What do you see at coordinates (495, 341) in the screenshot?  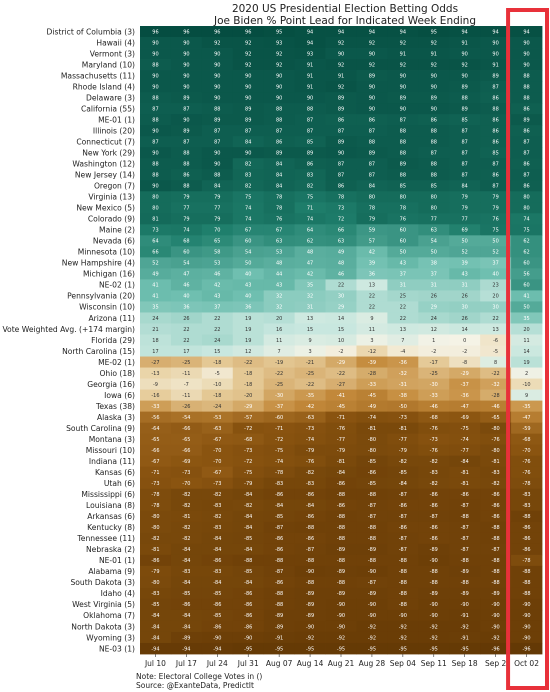 I see `cell-value: -6` at bounding box center [495, 341].